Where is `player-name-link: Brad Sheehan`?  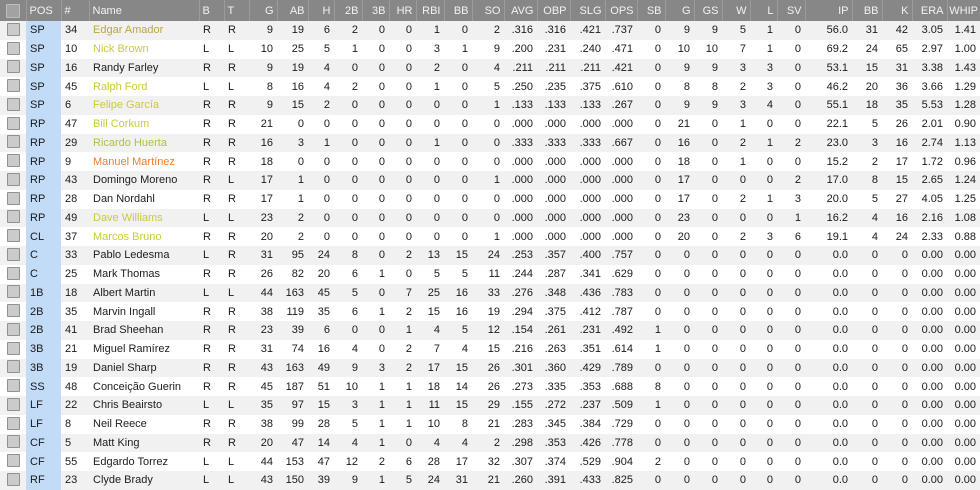 player-name-link: Brad Sheehan is located at coordinates (144, 330).